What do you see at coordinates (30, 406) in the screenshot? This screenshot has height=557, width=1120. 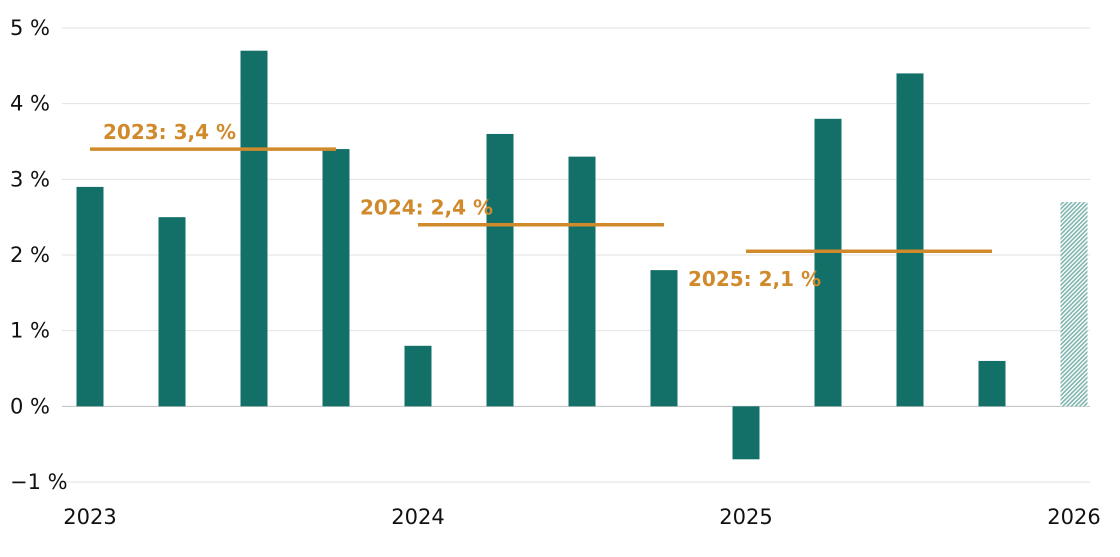 I see `y-tick-label: 0 %` at bounding box center [30, 406].